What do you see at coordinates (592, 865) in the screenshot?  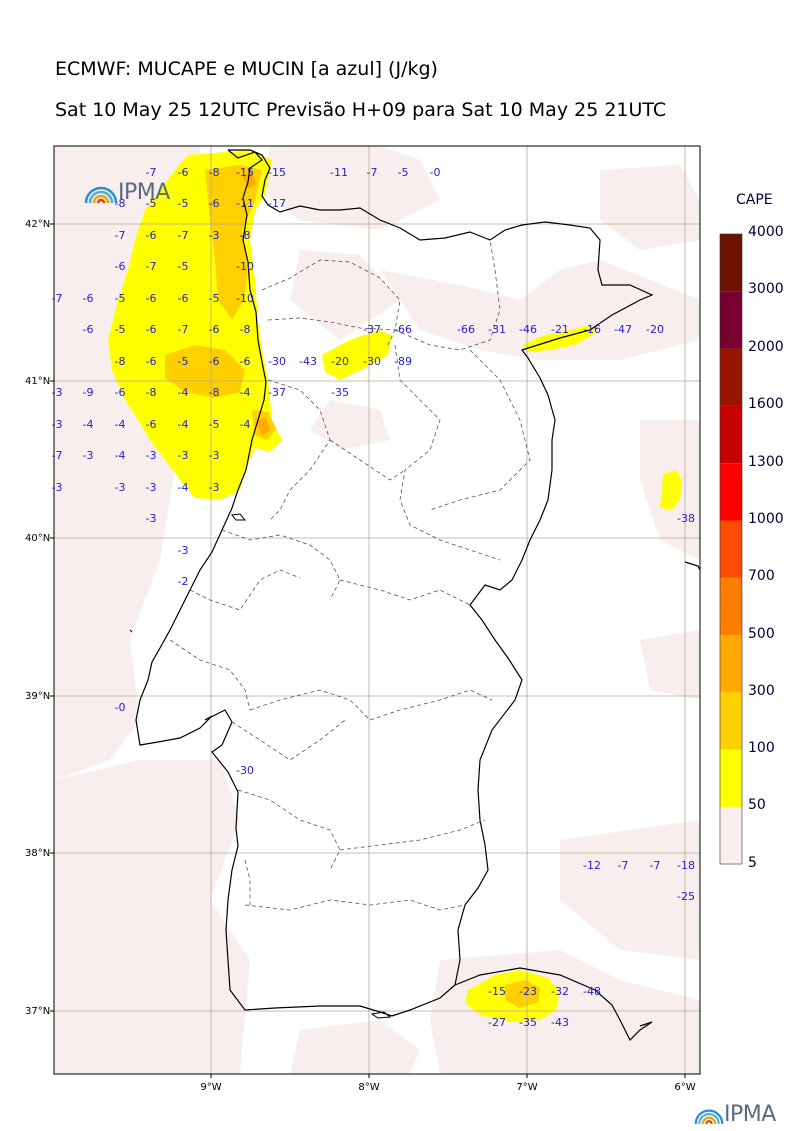 I see `cin-label: -12` at bounding box center [592, 865].